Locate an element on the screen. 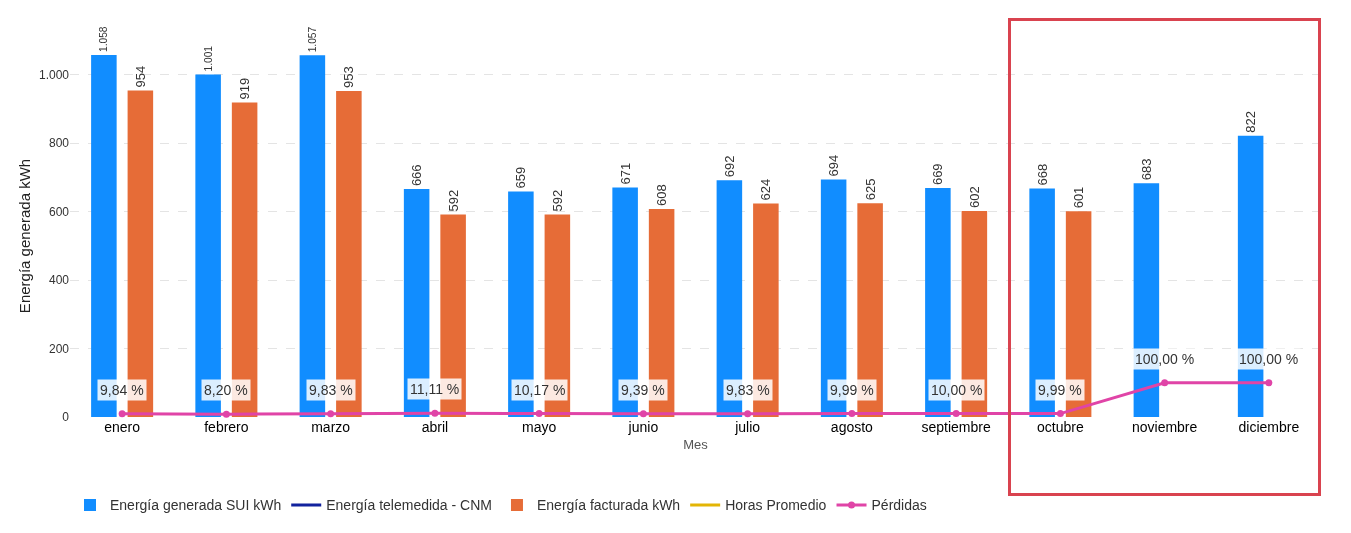 Image resolution: width=1351 pixels, height=533 pixels. data-label: 692 is located at coordinates (729, 166).